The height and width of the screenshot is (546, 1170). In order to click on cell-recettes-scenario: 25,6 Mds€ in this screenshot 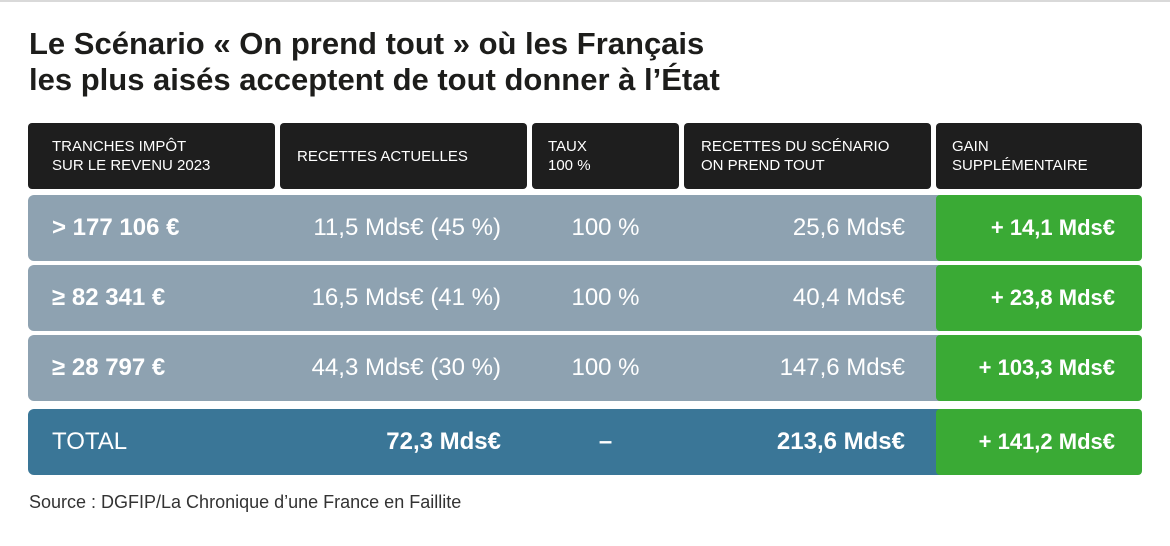, I will do `click(848, 227)`.